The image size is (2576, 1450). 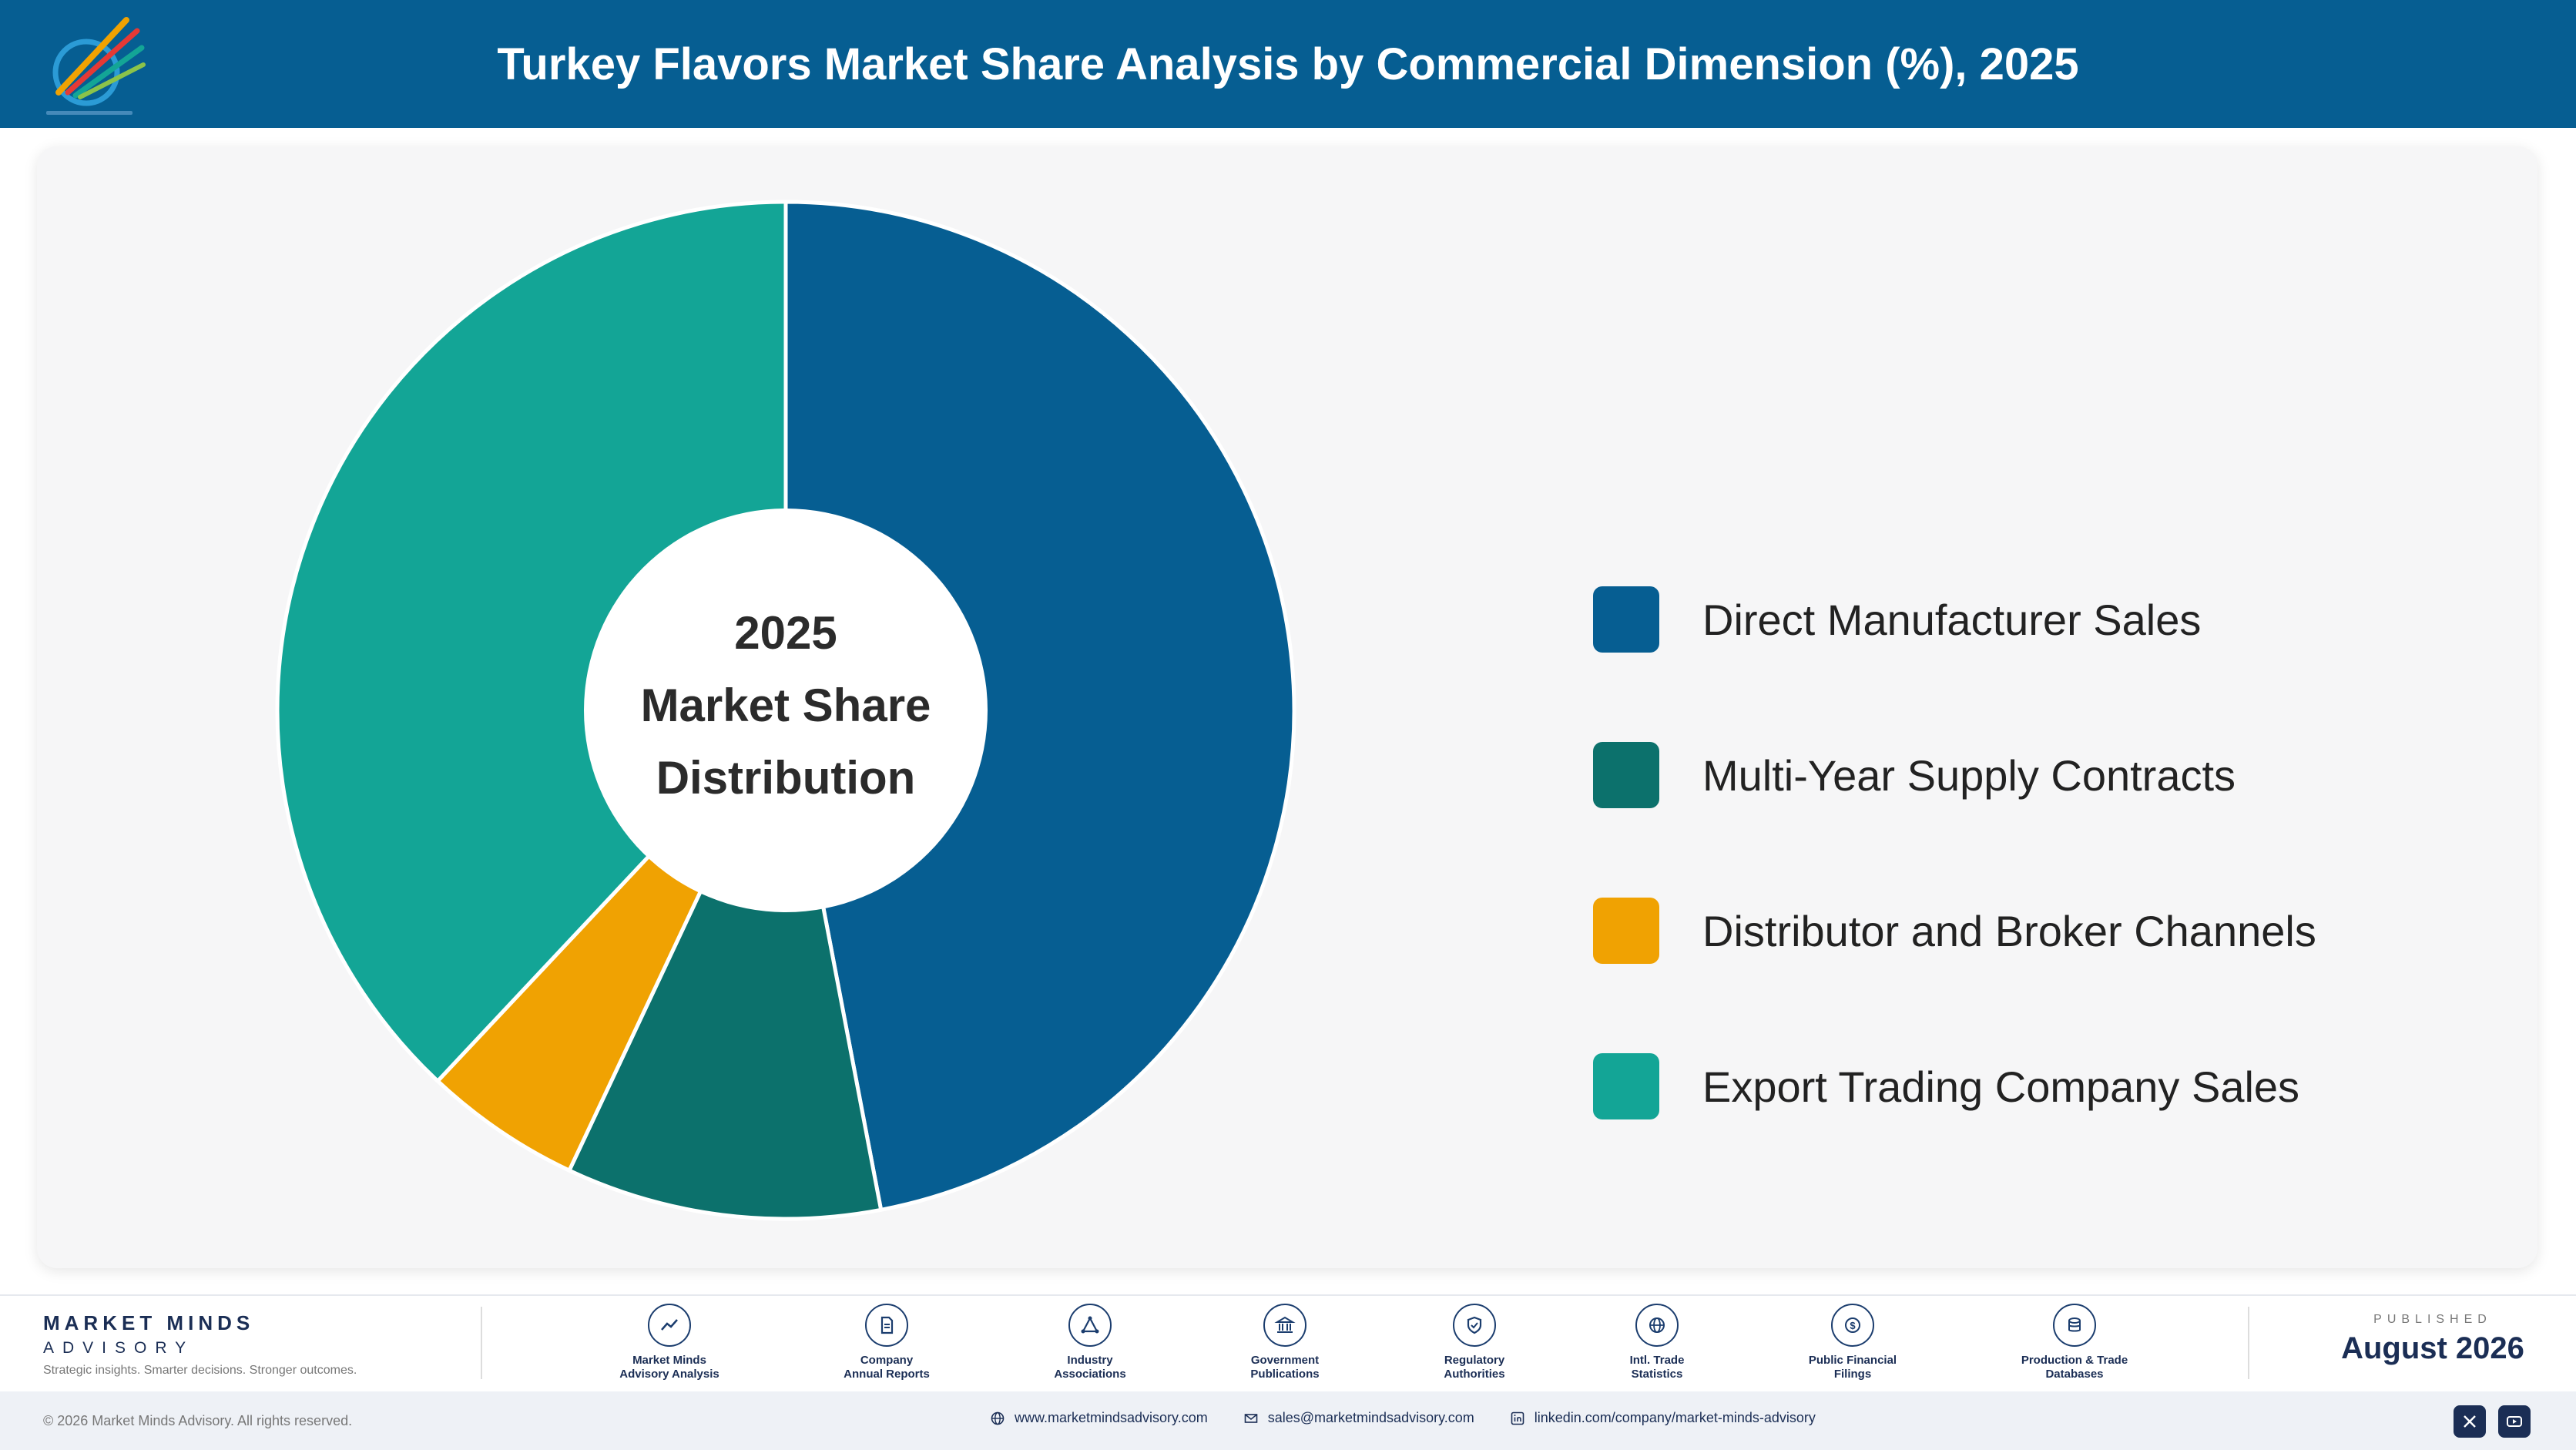 I want to click on center-label-line3: Distribution, so click(x=786, y=778).